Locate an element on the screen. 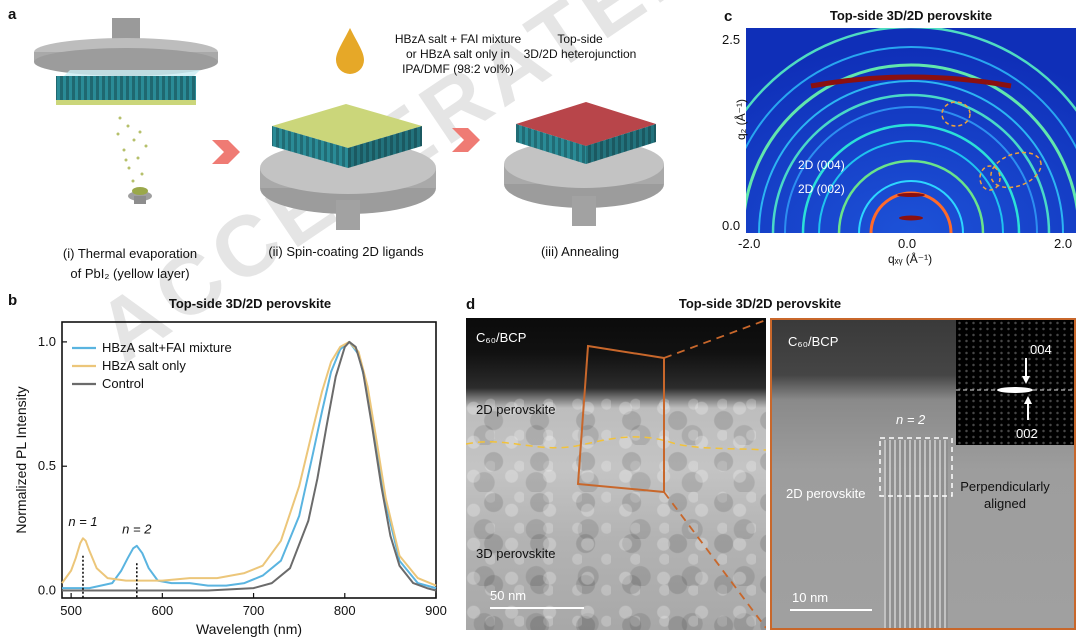  tem-left-3d-label: 3D perovskite is located at coordinates (516, 553).